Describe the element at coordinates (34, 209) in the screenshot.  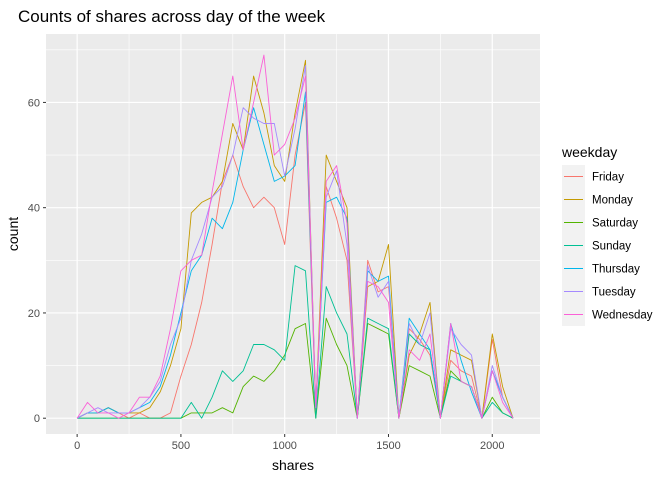
I see `y-tick-label: 40` at that location.